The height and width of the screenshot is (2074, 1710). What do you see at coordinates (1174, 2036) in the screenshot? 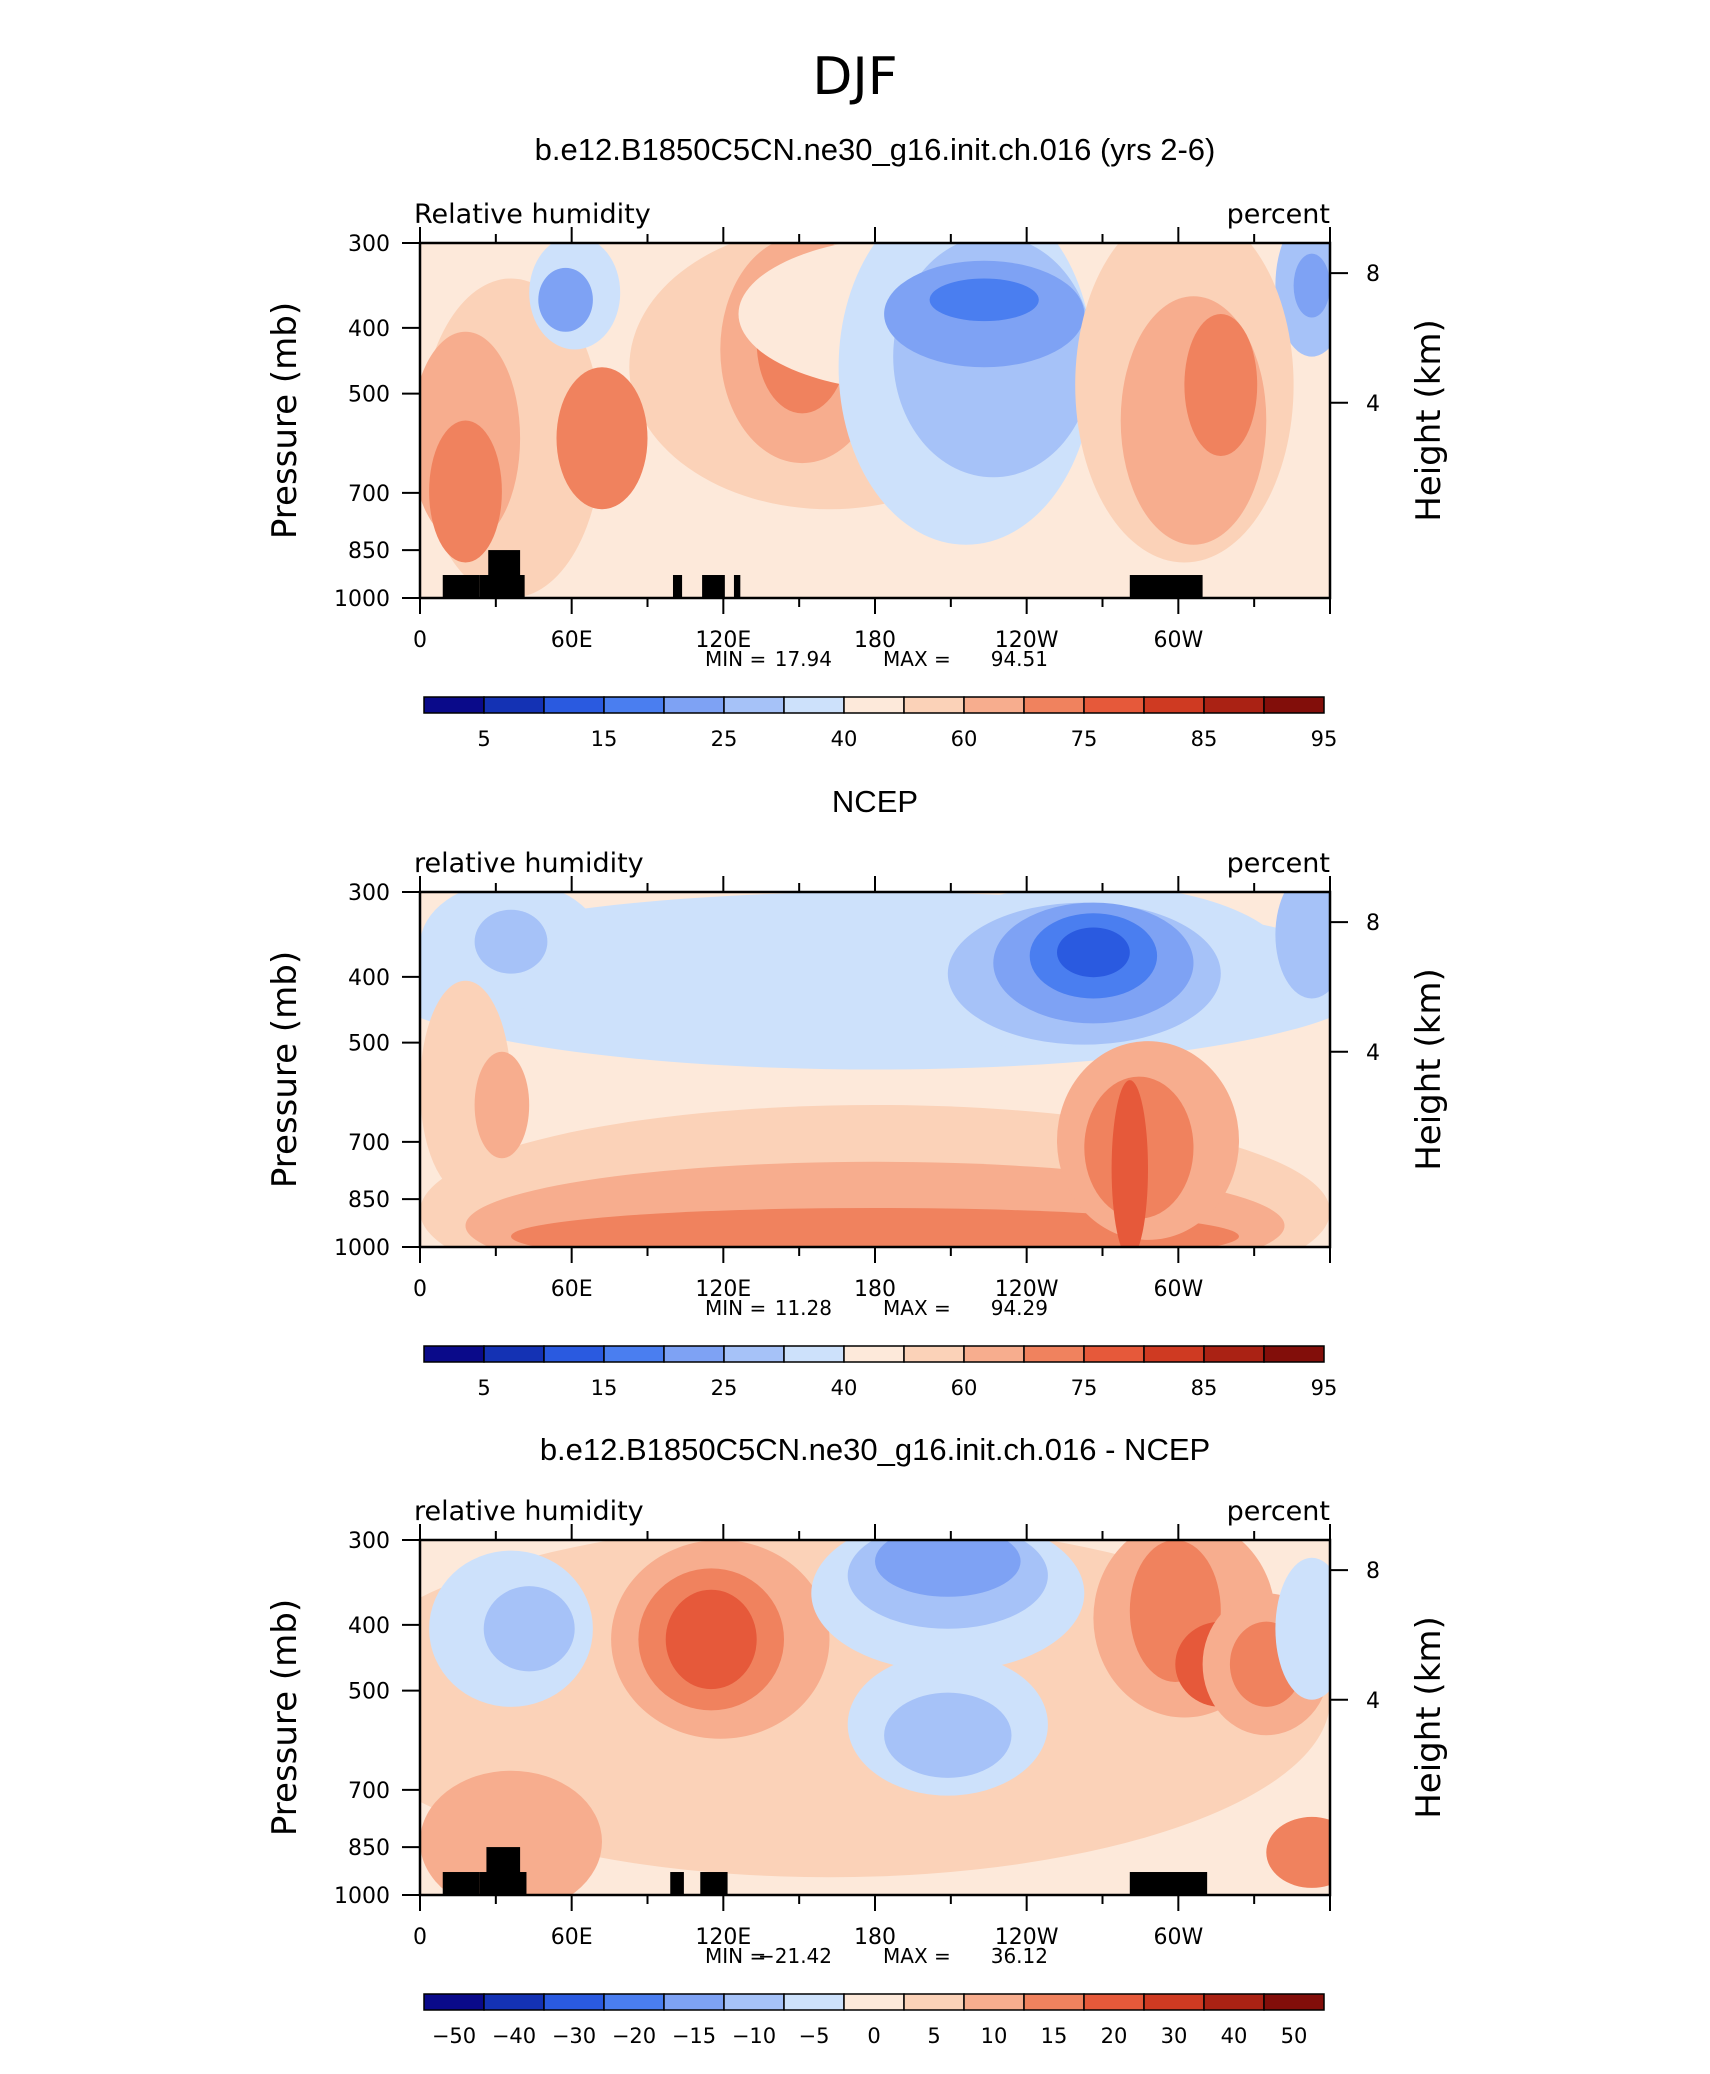
I see `colorbar-label: 30` at bounding box center [1174, 2036].